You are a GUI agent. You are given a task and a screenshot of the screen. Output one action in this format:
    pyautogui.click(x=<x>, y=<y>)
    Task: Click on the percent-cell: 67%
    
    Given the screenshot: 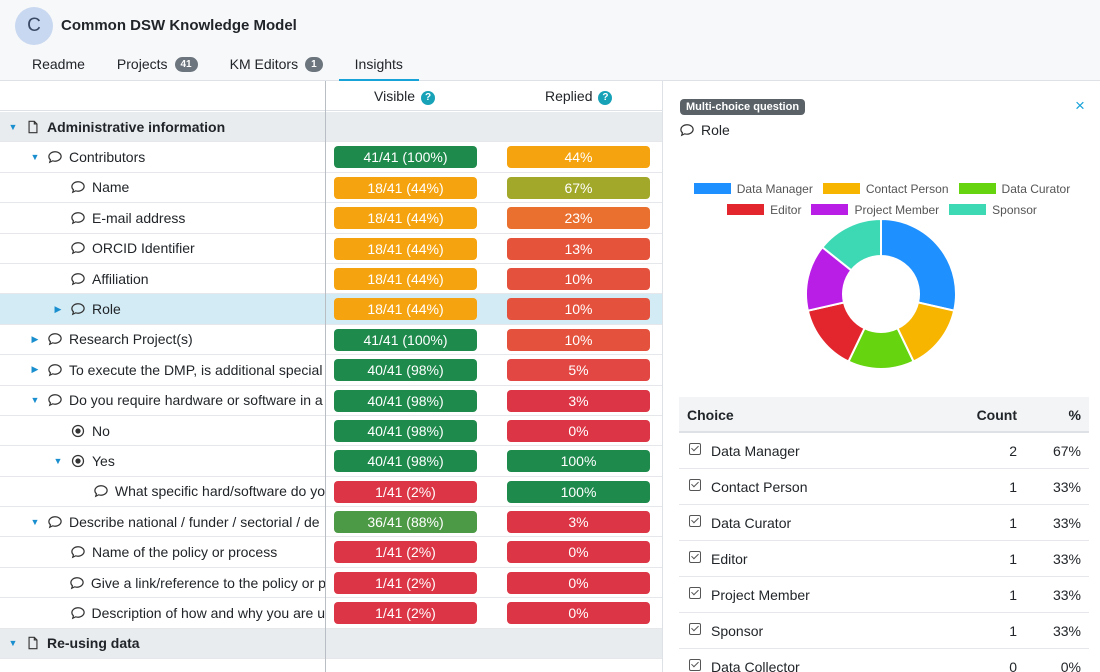 What is the action you would take?
    pyautogui.click(x=1066, y=451)
    